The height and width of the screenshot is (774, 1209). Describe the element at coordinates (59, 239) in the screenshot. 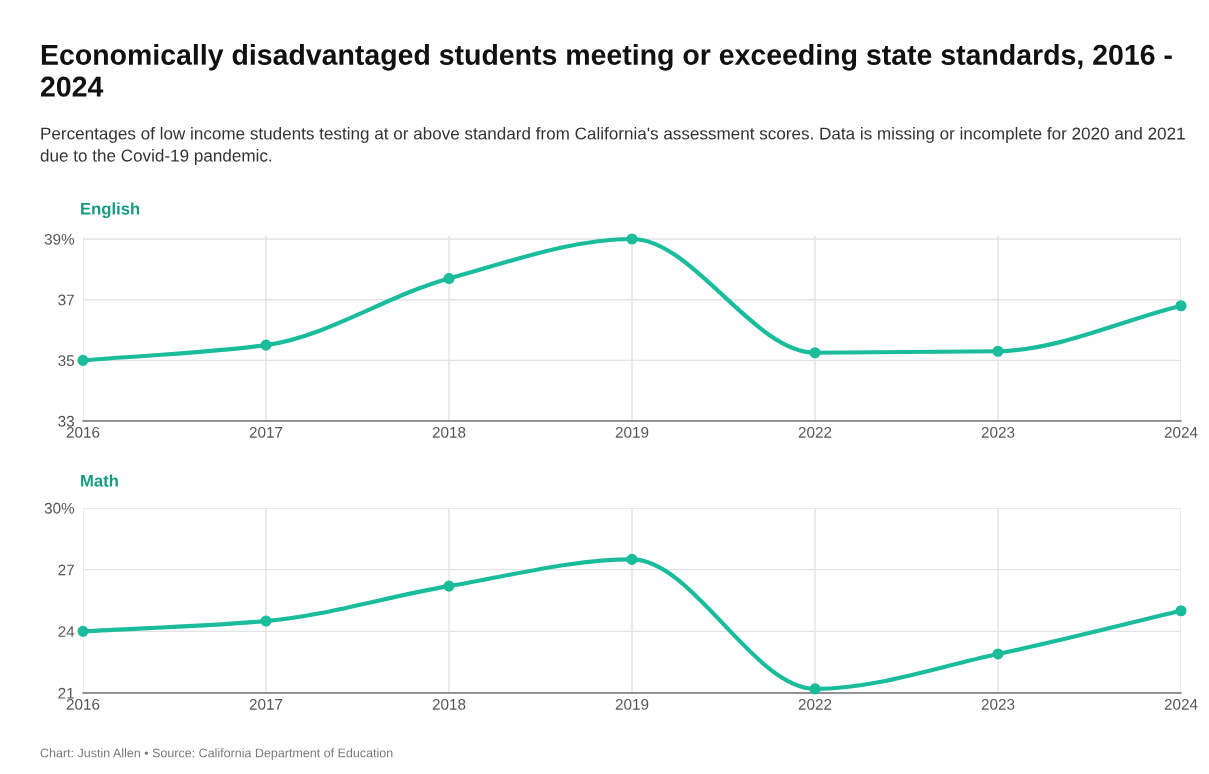

I see `y-tick-label: 39%` at that location.